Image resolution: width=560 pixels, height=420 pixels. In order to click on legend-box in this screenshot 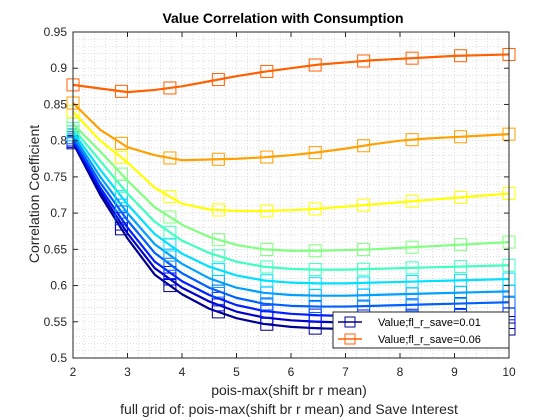, I will do `click(421, 330)`.